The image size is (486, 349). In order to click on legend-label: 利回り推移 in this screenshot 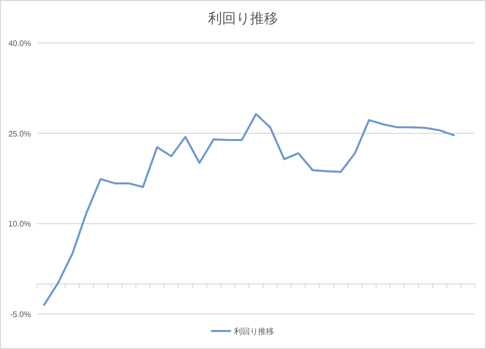, I will do `click(254, 331)`.